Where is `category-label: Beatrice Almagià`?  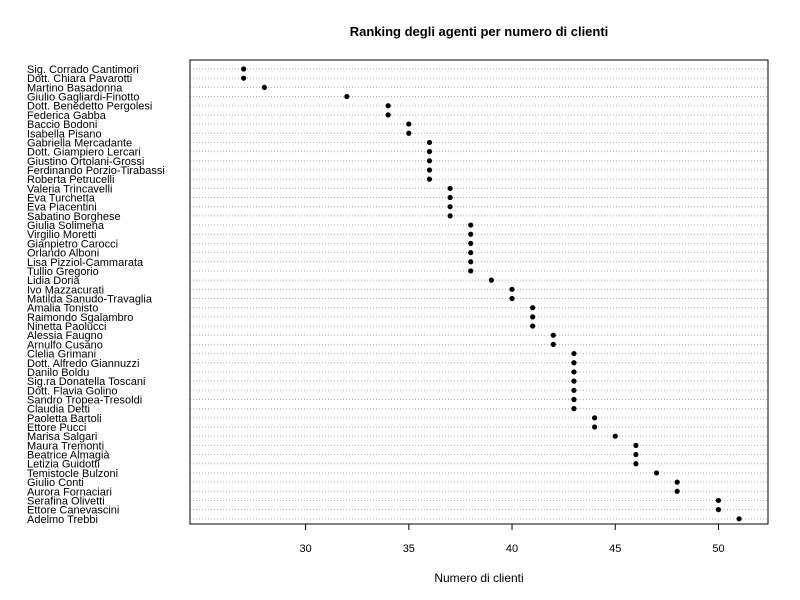
category-label: Beatrice Almagià is located at coordinates (68, 456).